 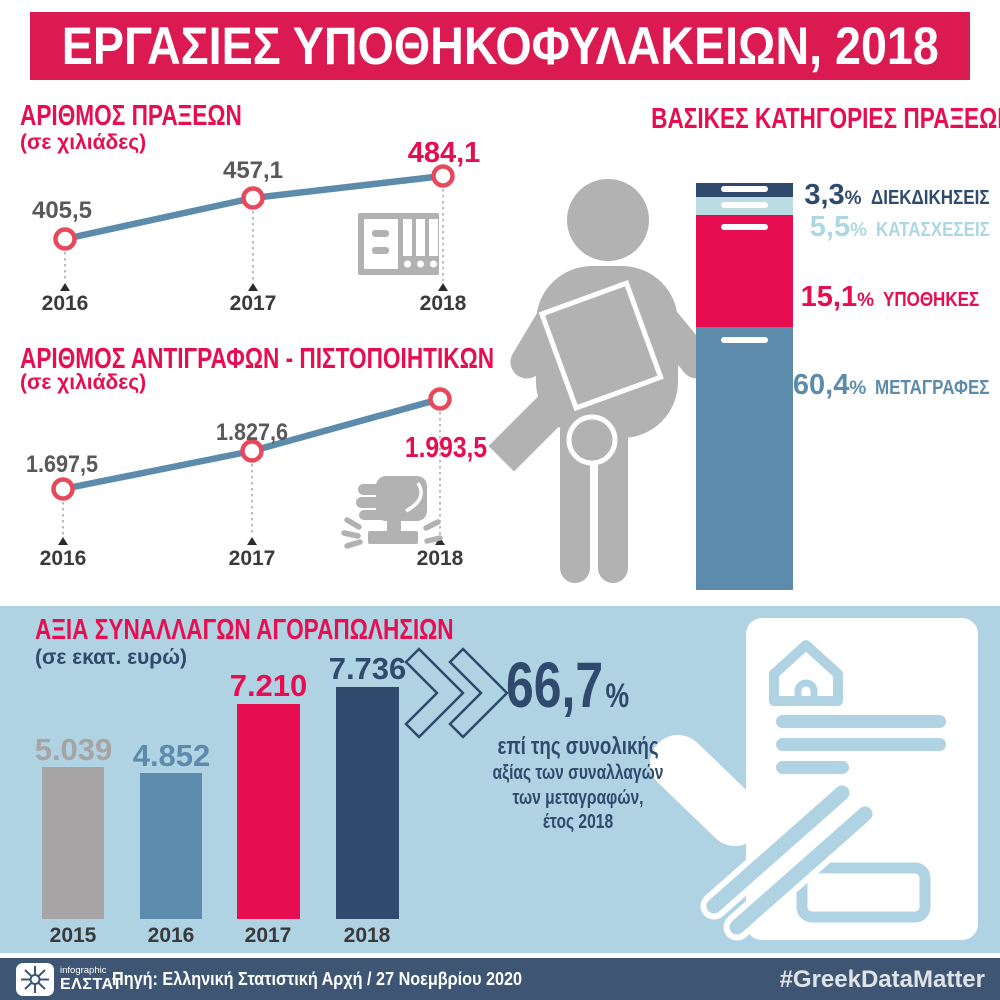 What do you see at coordinates (252, 558) in the screenshot?
I see `copies-year-2017: 2017` at bounding box center [252, 558].